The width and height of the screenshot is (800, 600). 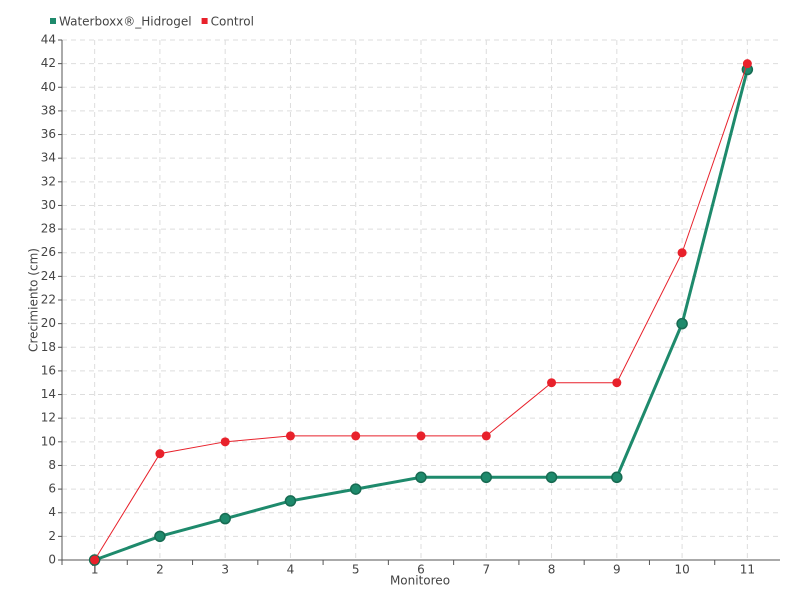 I want to click on y-tick-label: 20, so click(x=48, y=323).